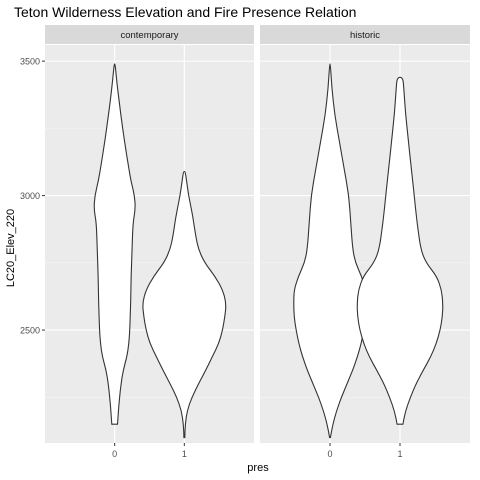  Describe the element at coordinates (11, 248) in the screenshot. I see `y-axis-label: LC20_Elev_220` at that location.